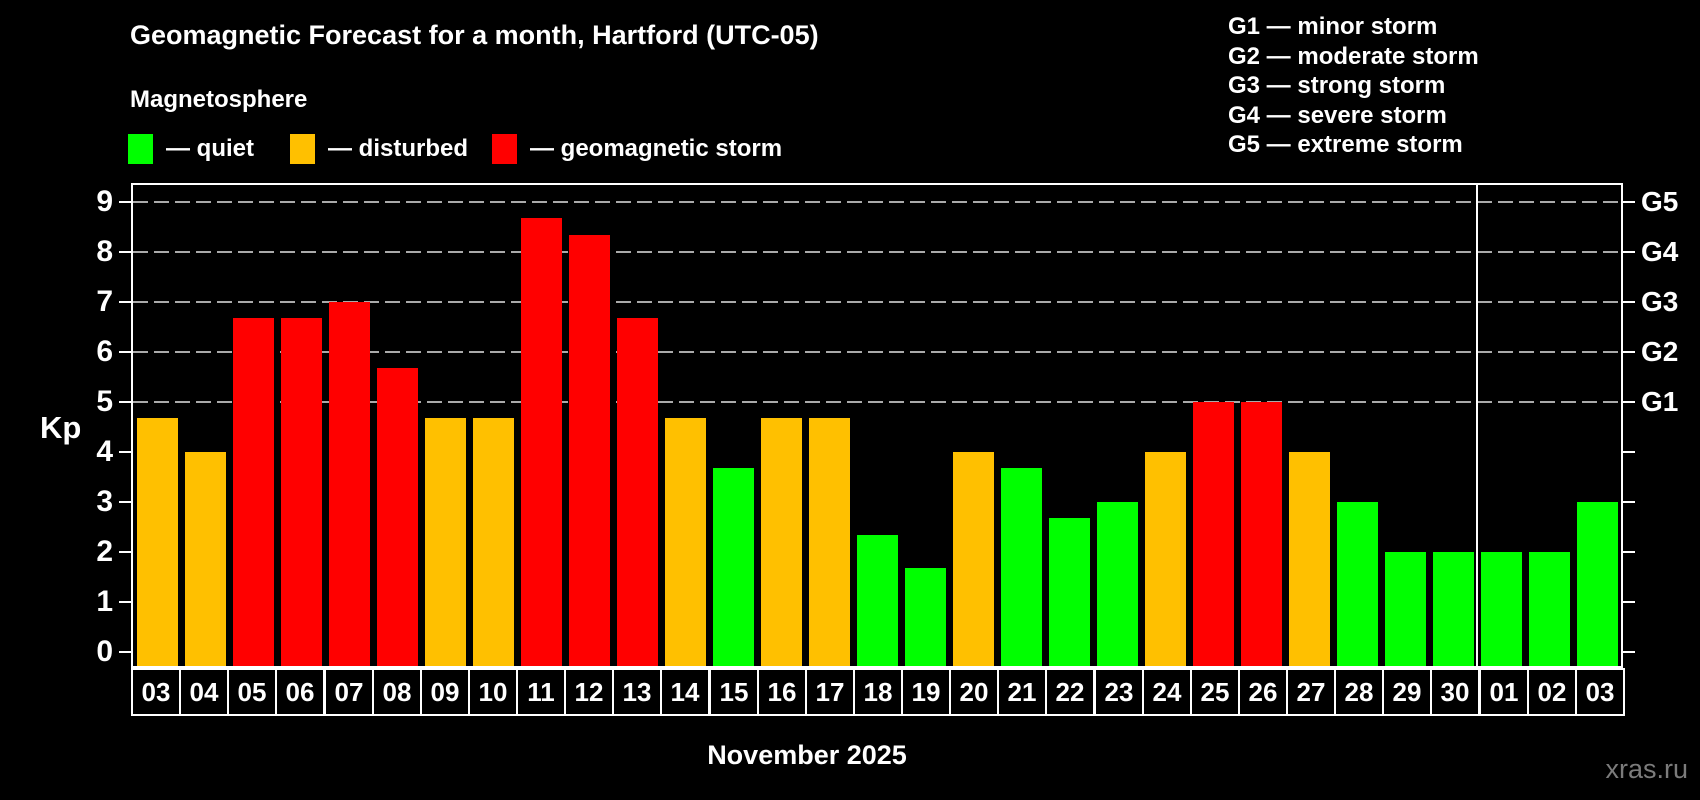 The image size is (1700, 800). What do you see at coordinates (104, 451) in the screenshot?
I see `y-tick-label-4: 4` at bounding box center [104, 451].